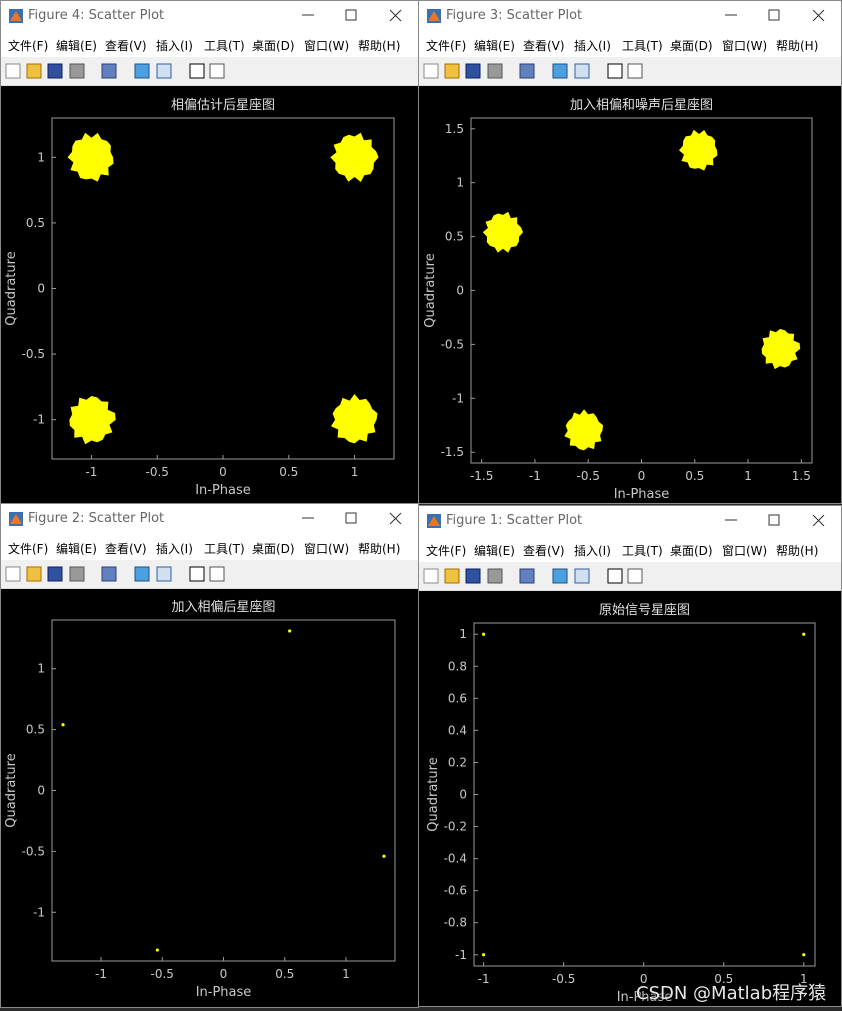 Image resolution: width=842 pixels, height=1011 pixels. What do you see at coordinates (460, 183) in the screenshot?
I see `y-tick-label: 1` at bounding box center [460, 183].